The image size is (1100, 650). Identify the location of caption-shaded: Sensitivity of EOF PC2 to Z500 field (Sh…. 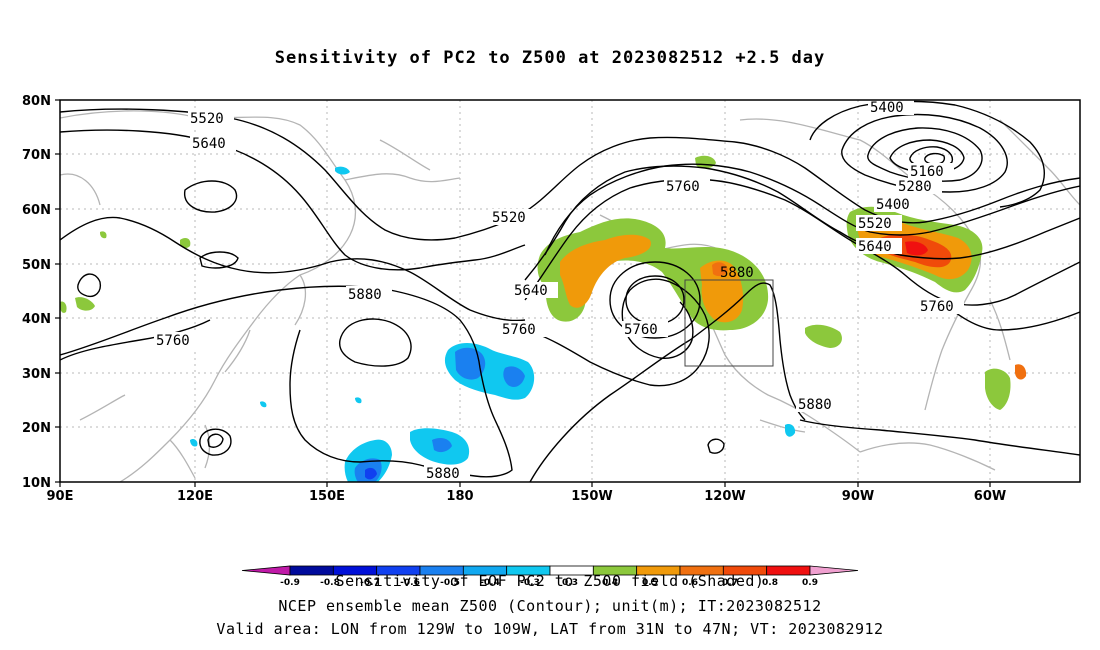
(550, 581).